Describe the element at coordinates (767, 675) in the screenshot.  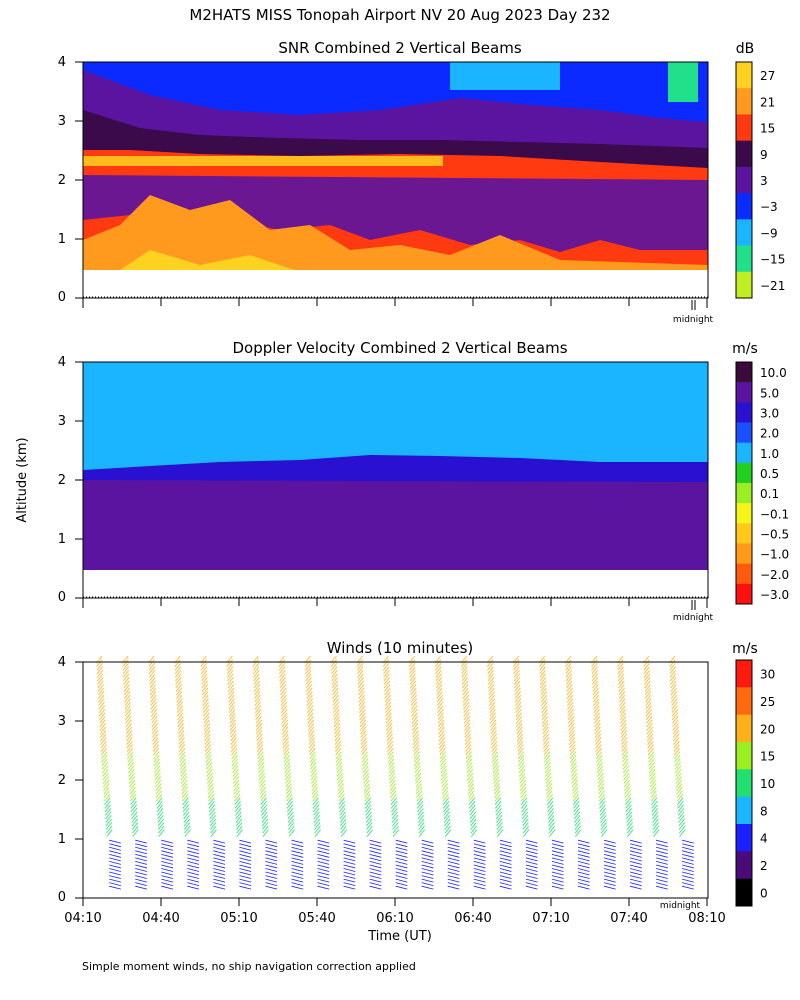
I see `winds-colorbar-label: 30` at that location.